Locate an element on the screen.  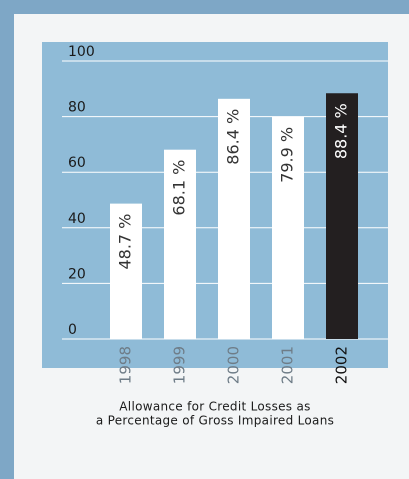
x-tick-label: 1998 is located at coordinates (126, 365).